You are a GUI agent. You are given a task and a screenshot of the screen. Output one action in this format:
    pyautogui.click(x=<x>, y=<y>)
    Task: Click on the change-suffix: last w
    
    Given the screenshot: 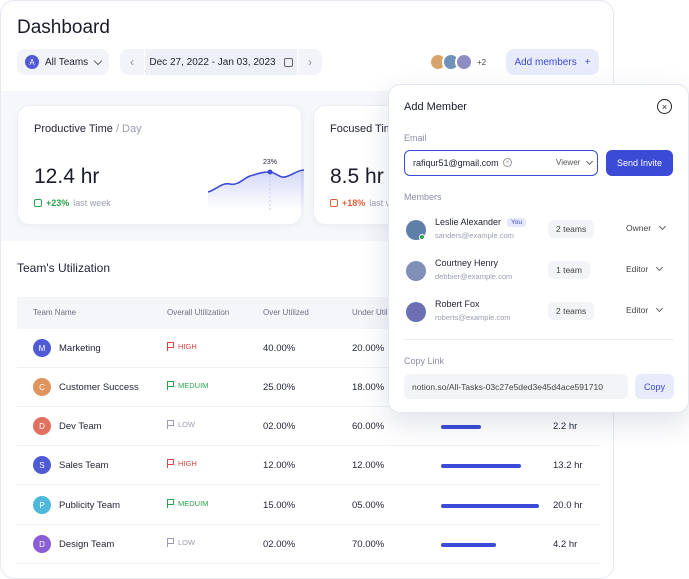 What is the action you would take?
    pyautogui.click(x=381, y=203)
    